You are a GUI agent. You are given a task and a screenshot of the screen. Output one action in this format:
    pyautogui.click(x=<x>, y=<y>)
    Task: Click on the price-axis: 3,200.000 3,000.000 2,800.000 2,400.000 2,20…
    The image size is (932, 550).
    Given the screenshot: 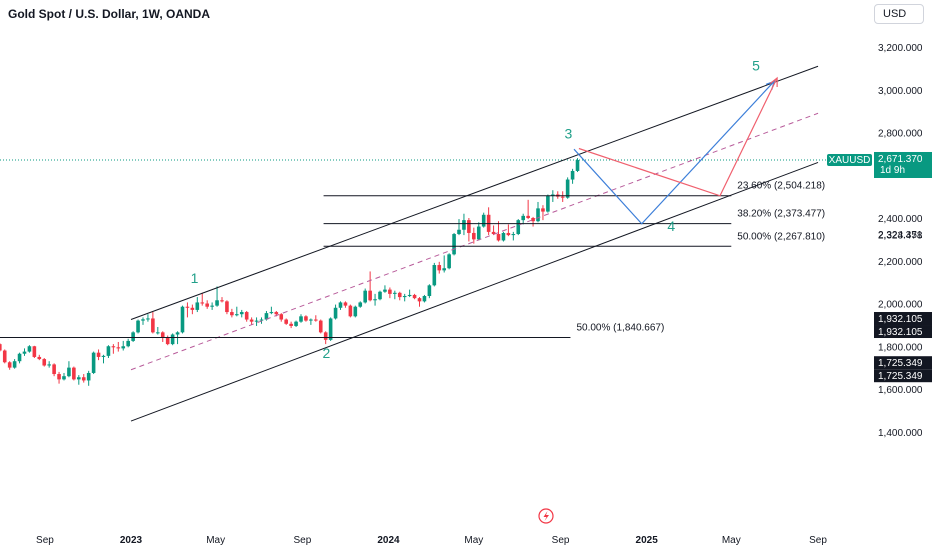 What is the action you would take?
    pyautogui.click(x=900, y=241)
    